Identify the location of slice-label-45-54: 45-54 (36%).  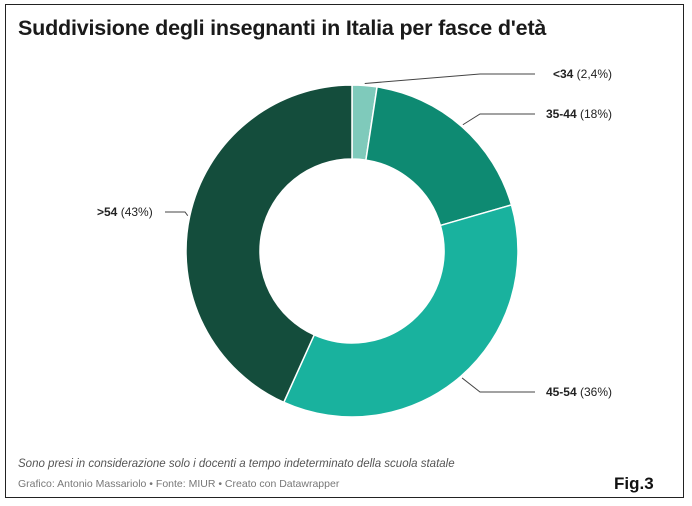
(579, 392).